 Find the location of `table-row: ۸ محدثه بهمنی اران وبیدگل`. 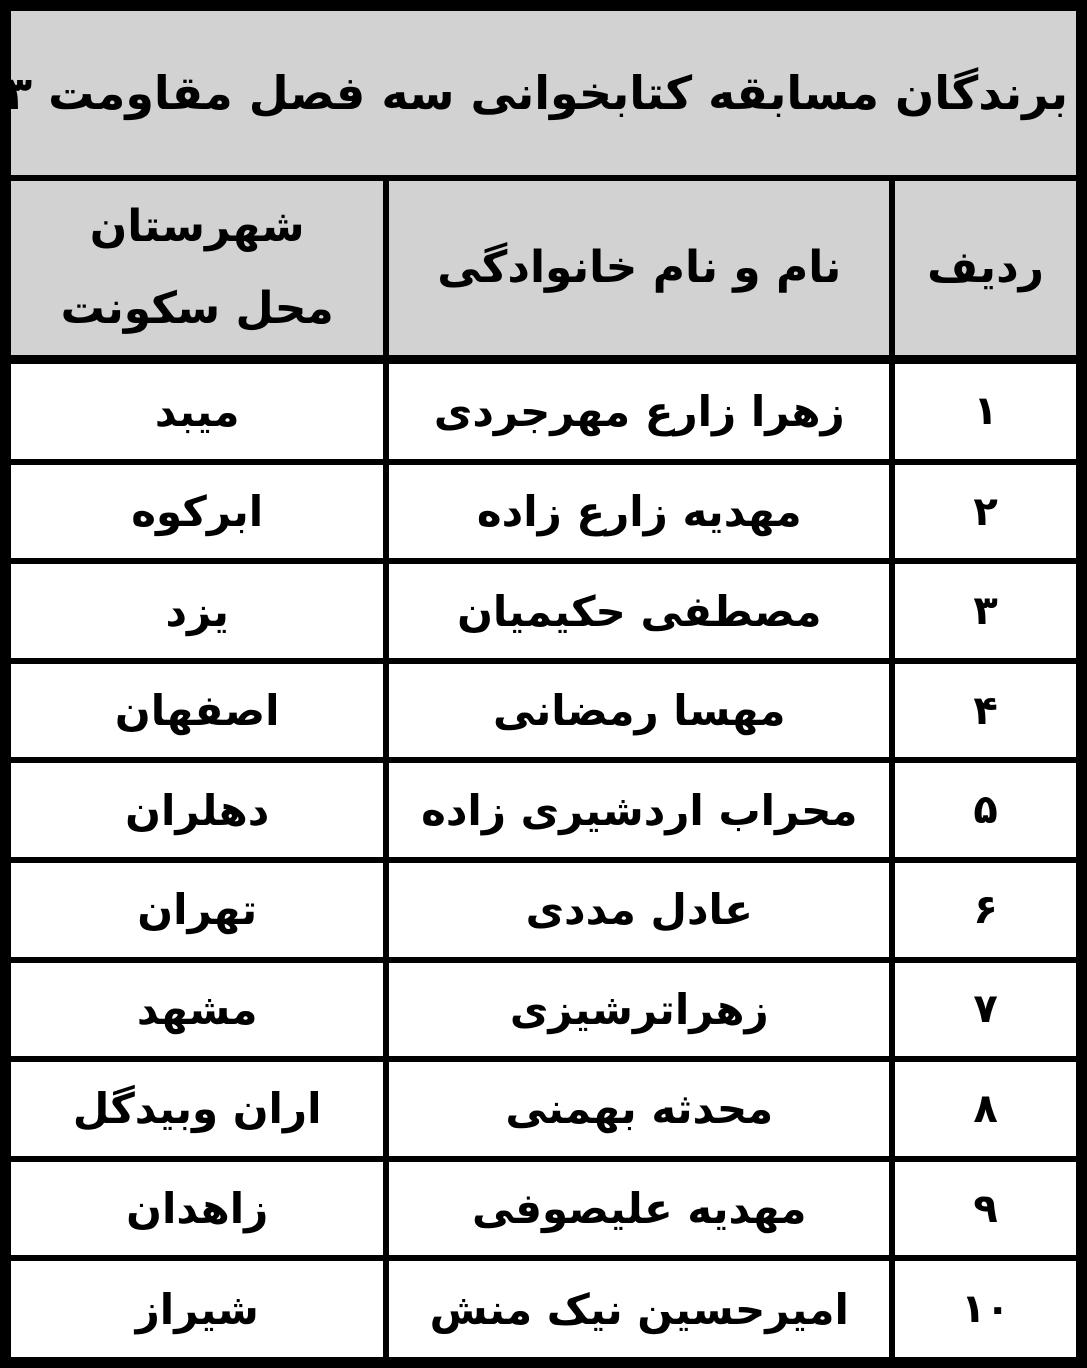

table-row: ۸ محدثه بهمنی اران وبیدگل is located at coordinates (543, 1109).